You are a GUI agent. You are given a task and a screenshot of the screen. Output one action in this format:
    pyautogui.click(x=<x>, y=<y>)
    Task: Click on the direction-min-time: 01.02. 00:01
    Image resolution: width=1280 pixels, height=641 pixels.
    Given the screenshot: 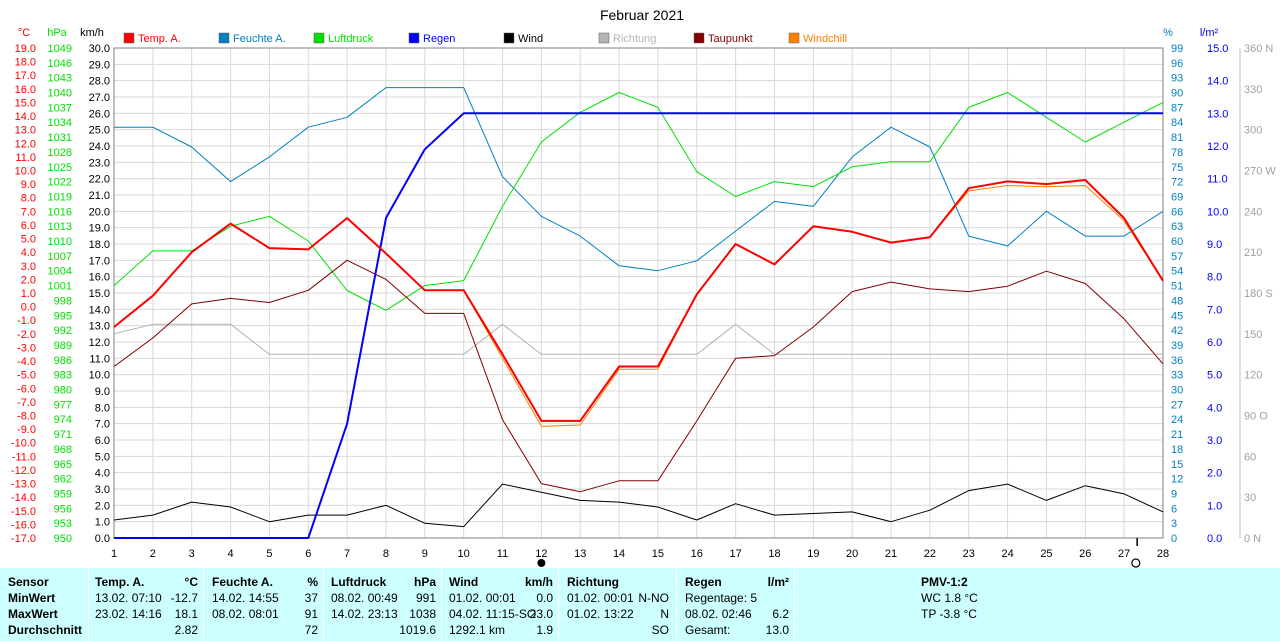 What is the action you would take?
    pyautogui.click(x=600, y=598)
    